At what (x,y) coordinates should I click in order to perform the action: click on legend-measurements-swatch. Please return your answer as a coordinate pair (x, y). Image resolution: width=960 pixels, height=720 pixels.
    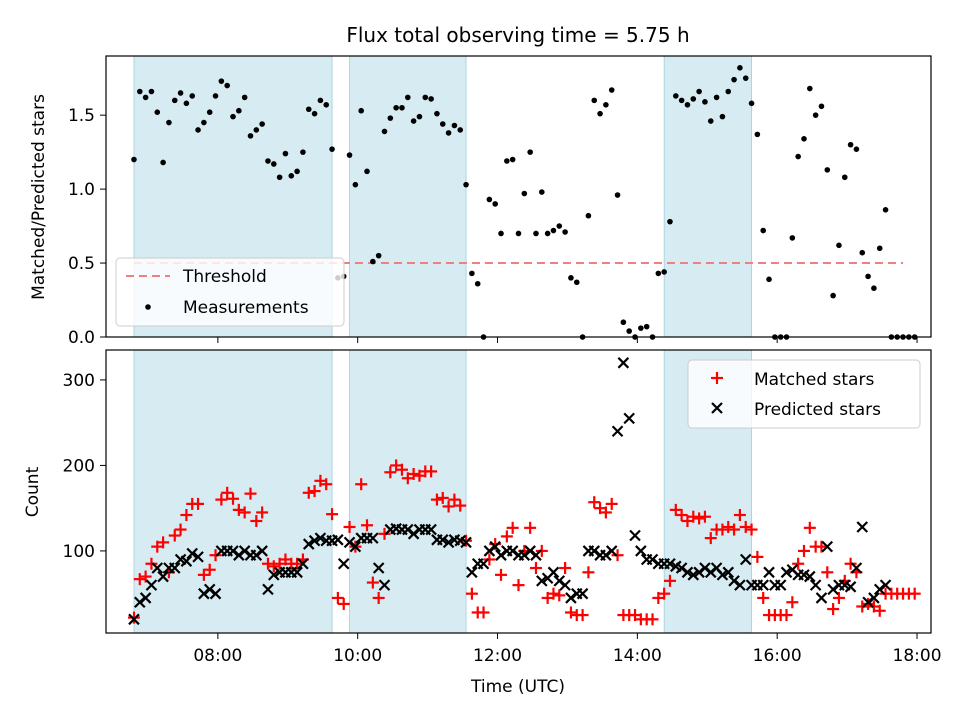
    Looking at the image, I should click on (148, 307).